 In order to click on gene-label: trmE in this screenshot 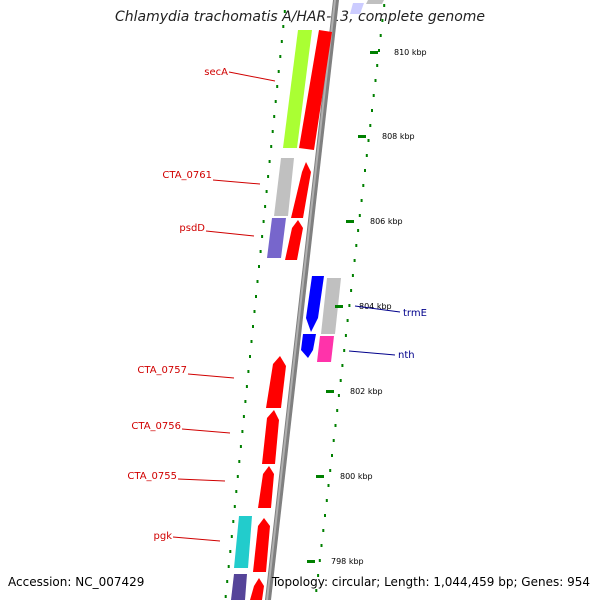, I will do `click(415, 313)`.